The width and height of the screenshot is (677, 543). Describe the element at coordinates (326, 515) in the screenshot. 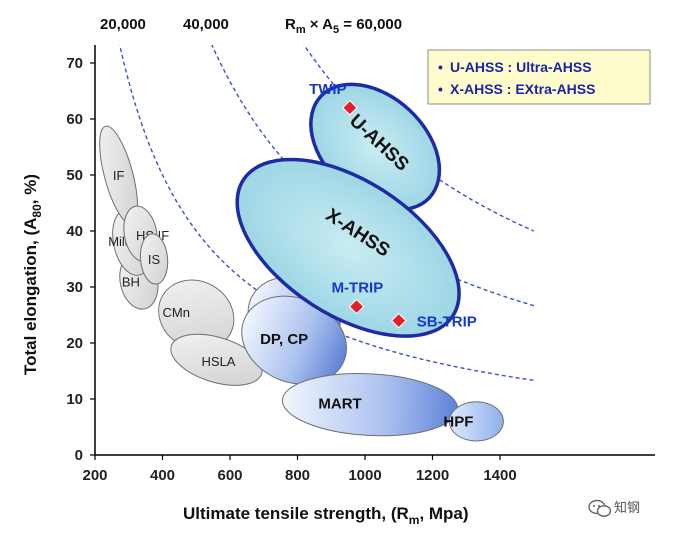

I see `x-axis-label: Ultimate tensile strength, (Rm, Mpa)` at that location.